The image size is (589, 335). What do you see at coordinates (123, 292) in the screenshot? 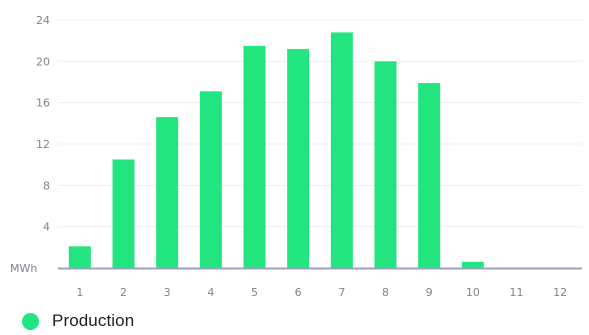
I see `x-tick-label: 2` at bounding box center [123, 292].